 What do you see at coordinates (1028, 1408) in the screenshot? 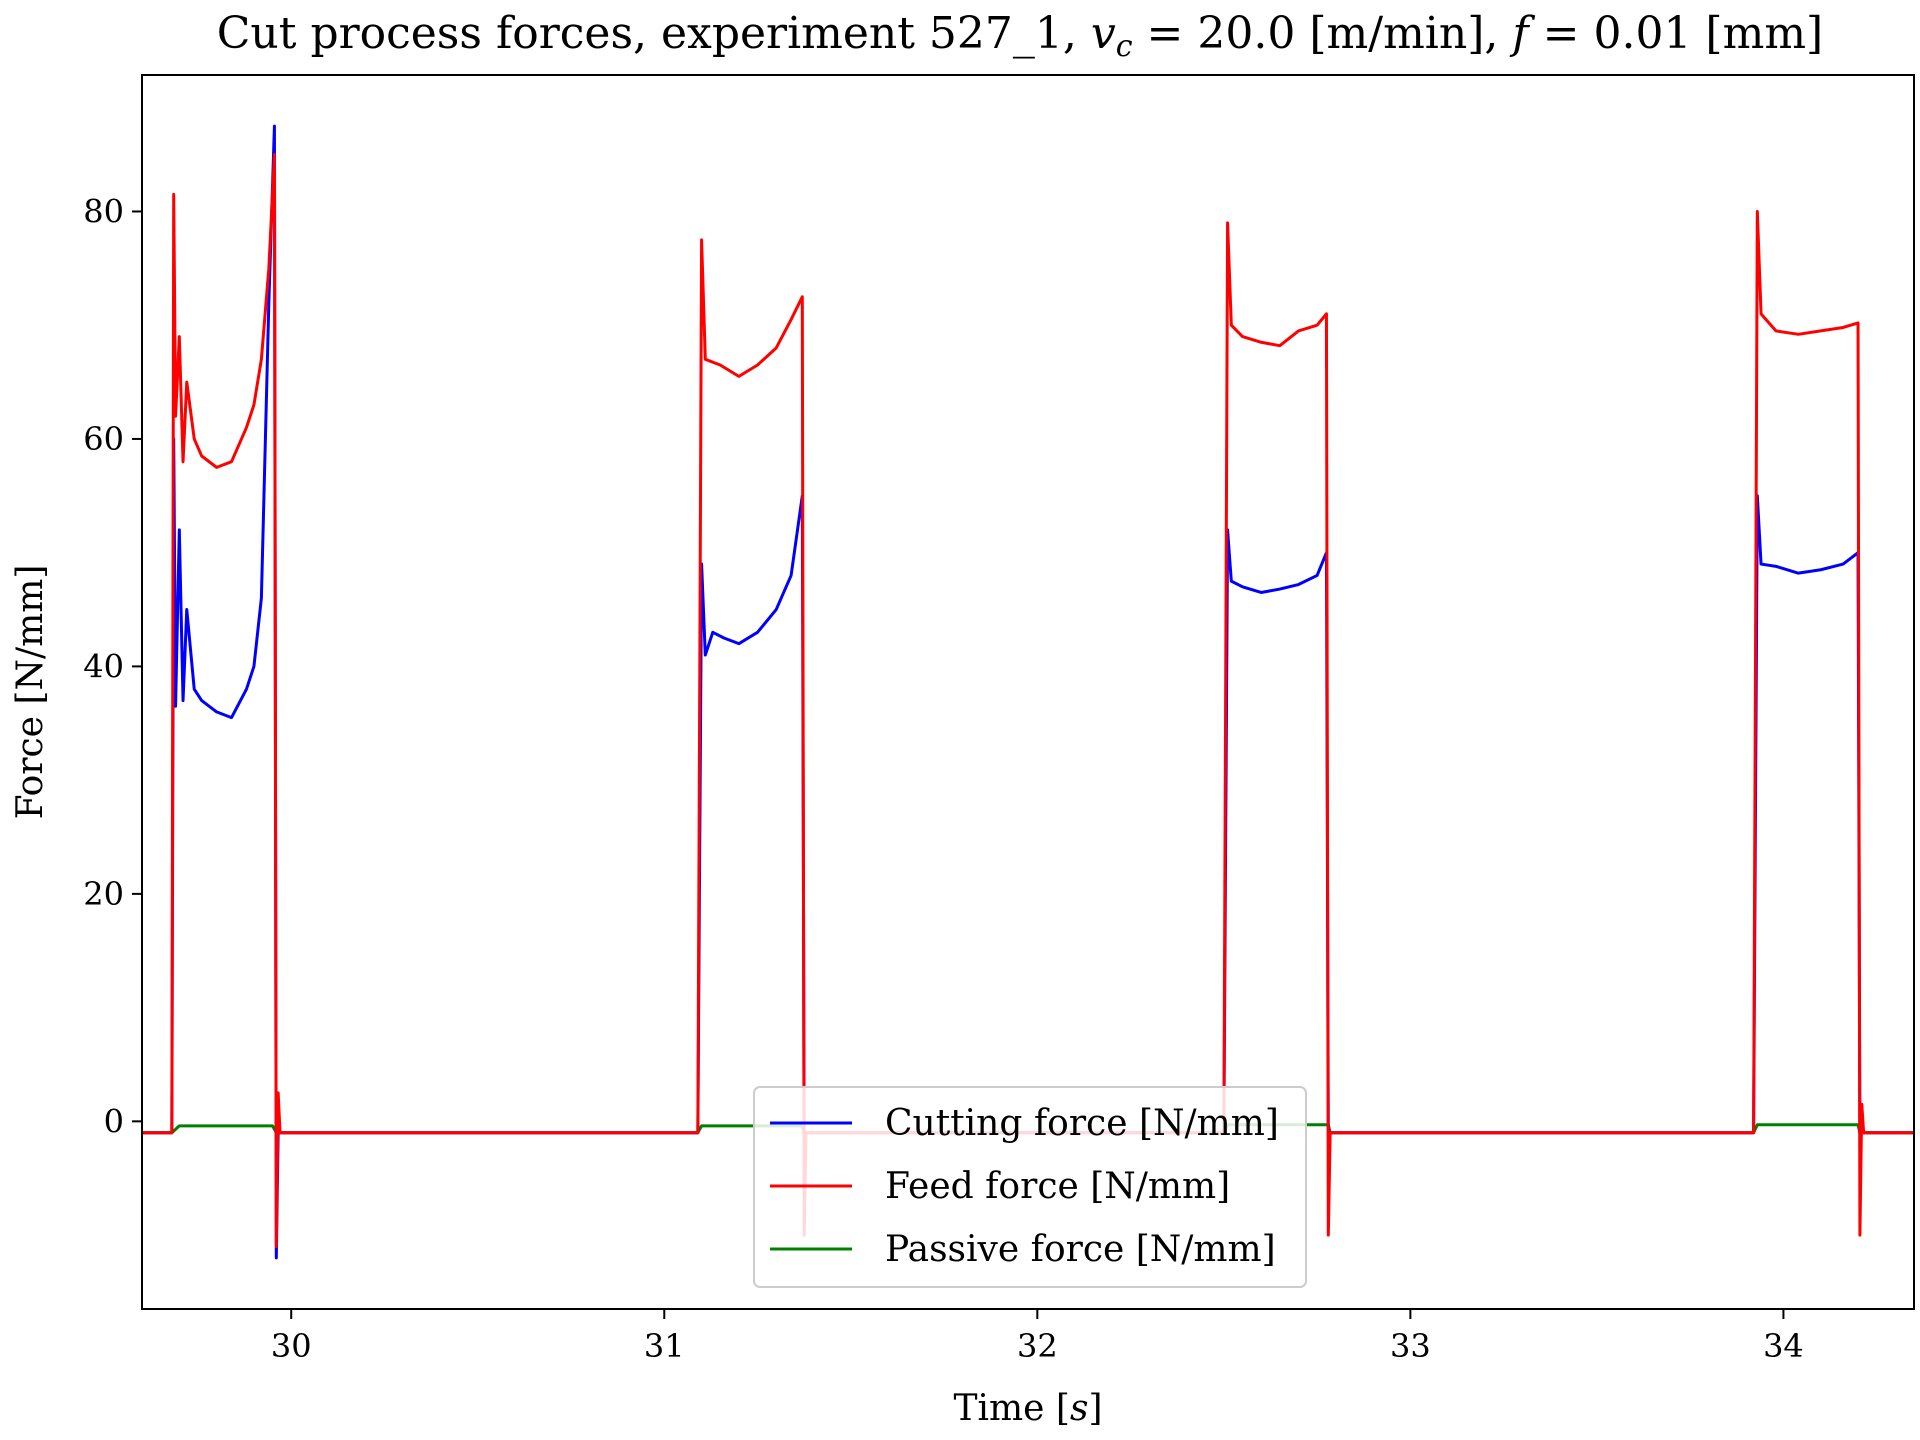
I see `x-axis-label: Time [s]` at bounding box center [1028, 1408].